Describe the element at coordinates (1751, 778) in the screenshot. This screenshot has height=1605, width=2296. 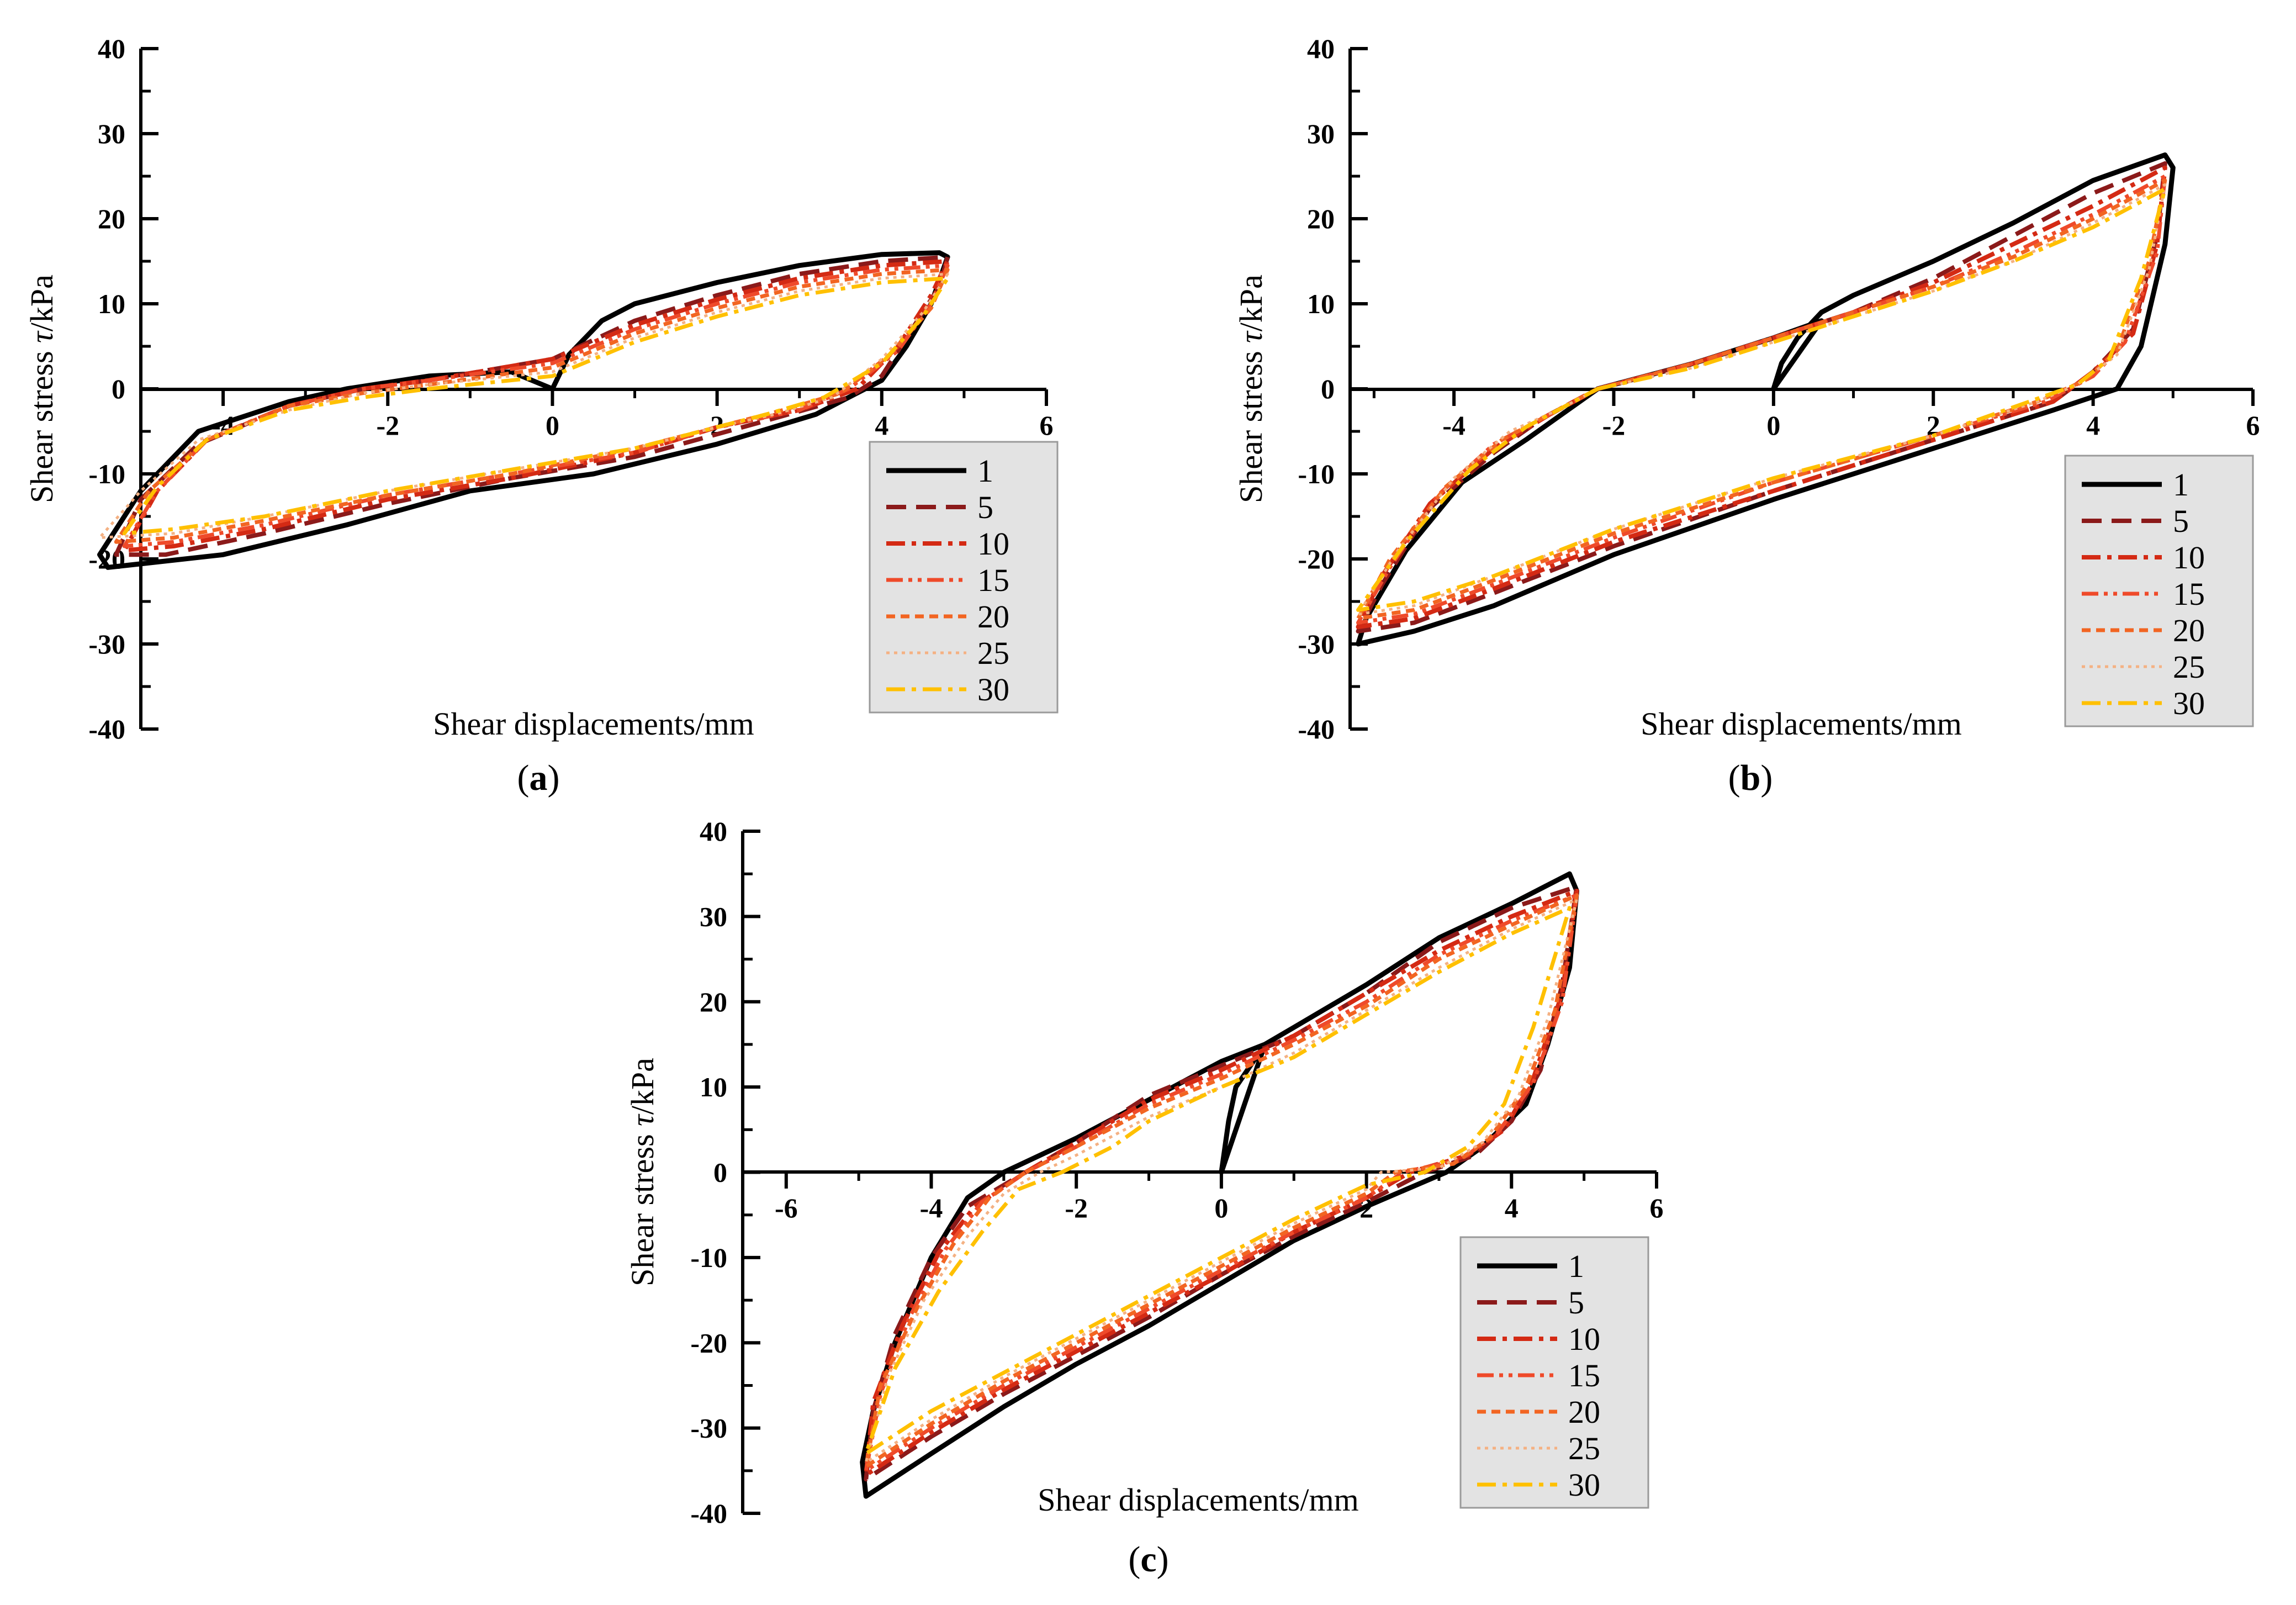
I see `panel-label: (b)` at that location.